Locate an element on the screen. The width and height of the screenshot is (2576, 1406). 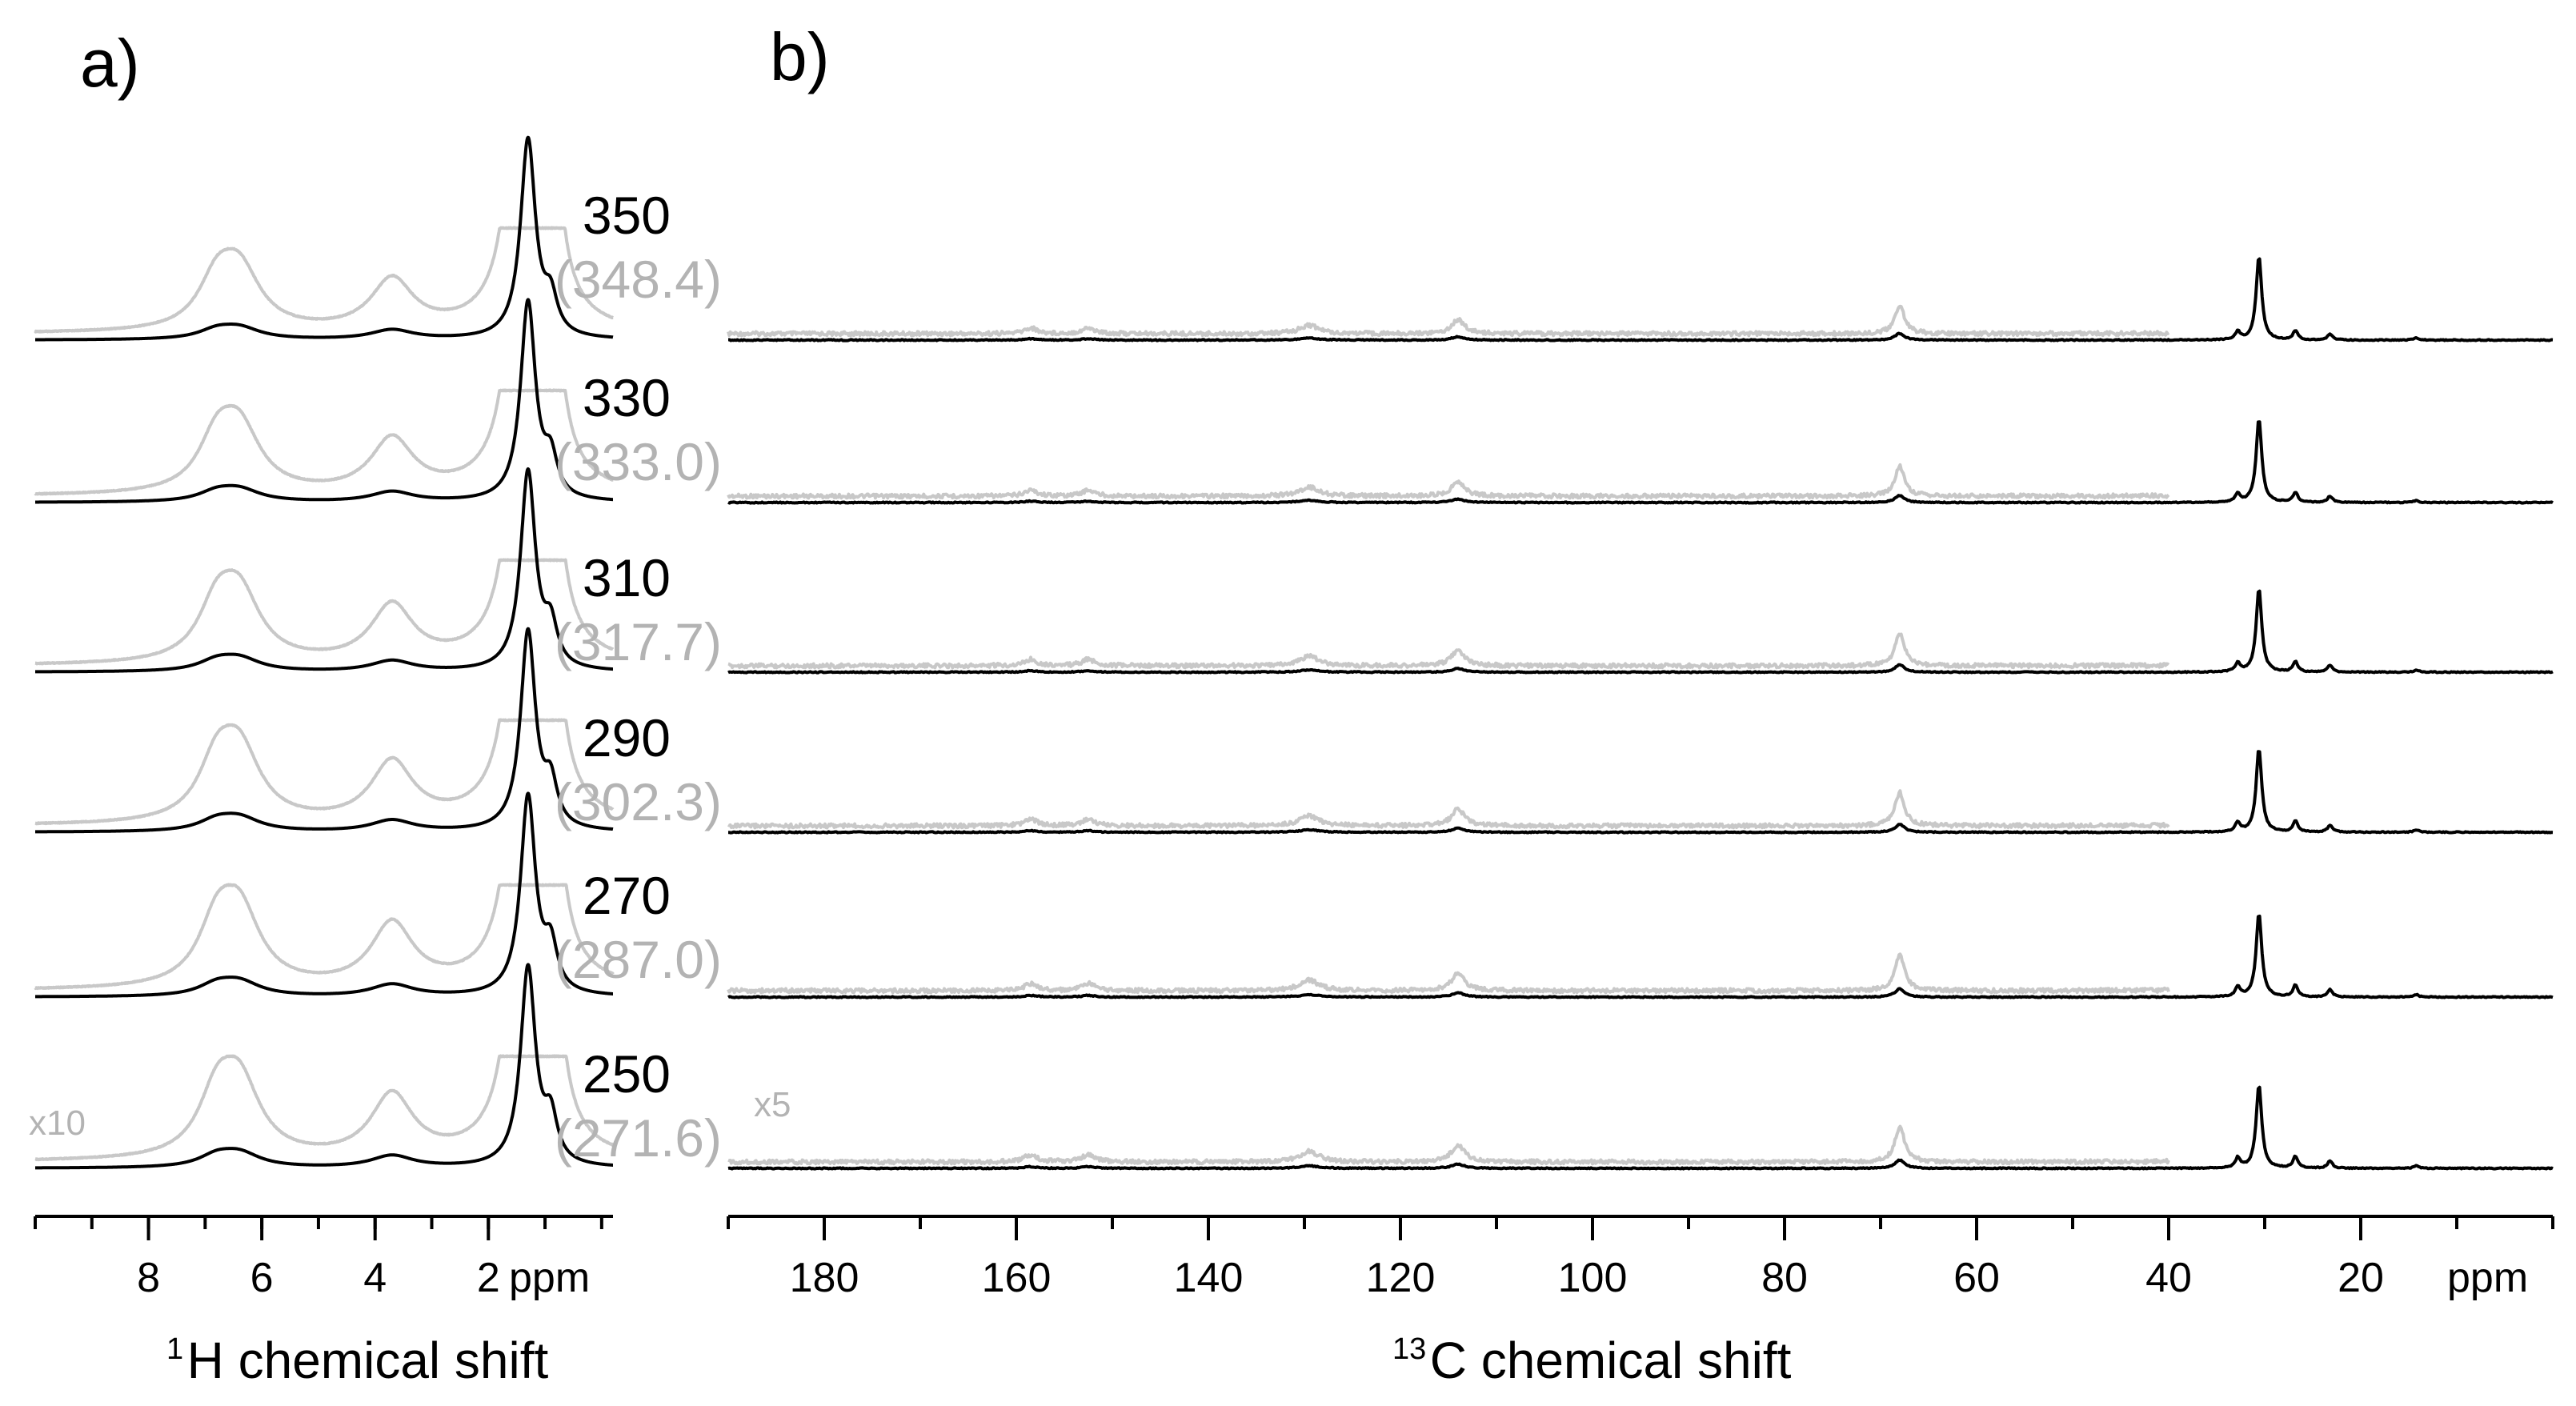
panel-a-axis-title-text: H chemical shift is located at coordinates (368, 1360).